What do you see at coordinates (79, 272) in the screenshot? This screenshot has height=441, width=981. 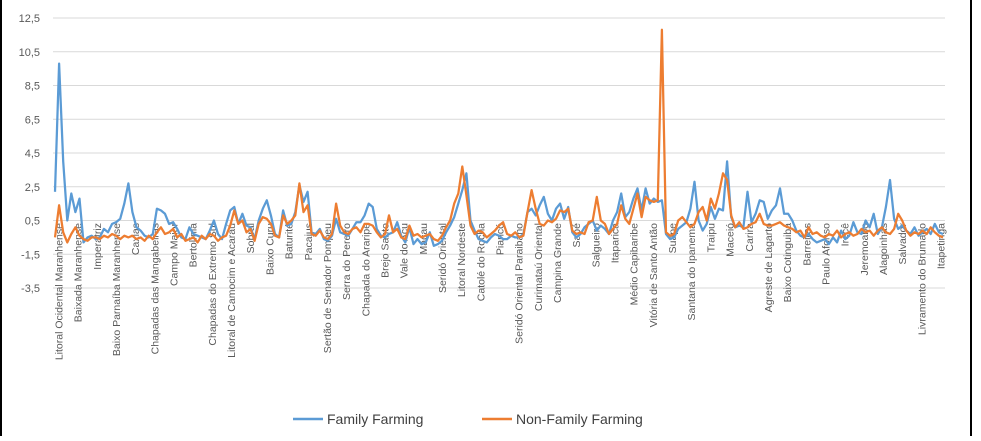 I see `x-tick-label: Baixada Maranhense` at bounding box center [79, 272].